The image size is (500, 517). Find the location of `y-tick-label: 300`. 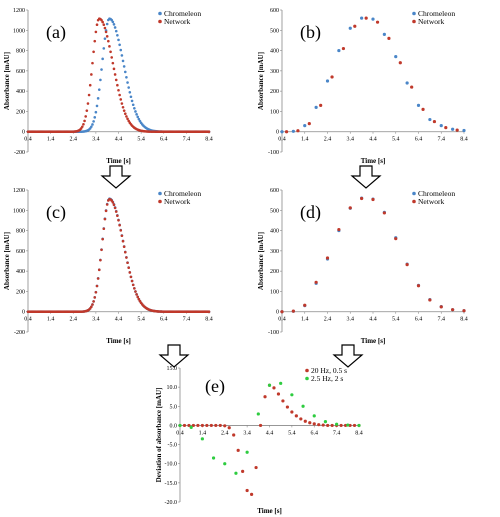

y-tick-label: 300 is located at coordinates (274, 72).